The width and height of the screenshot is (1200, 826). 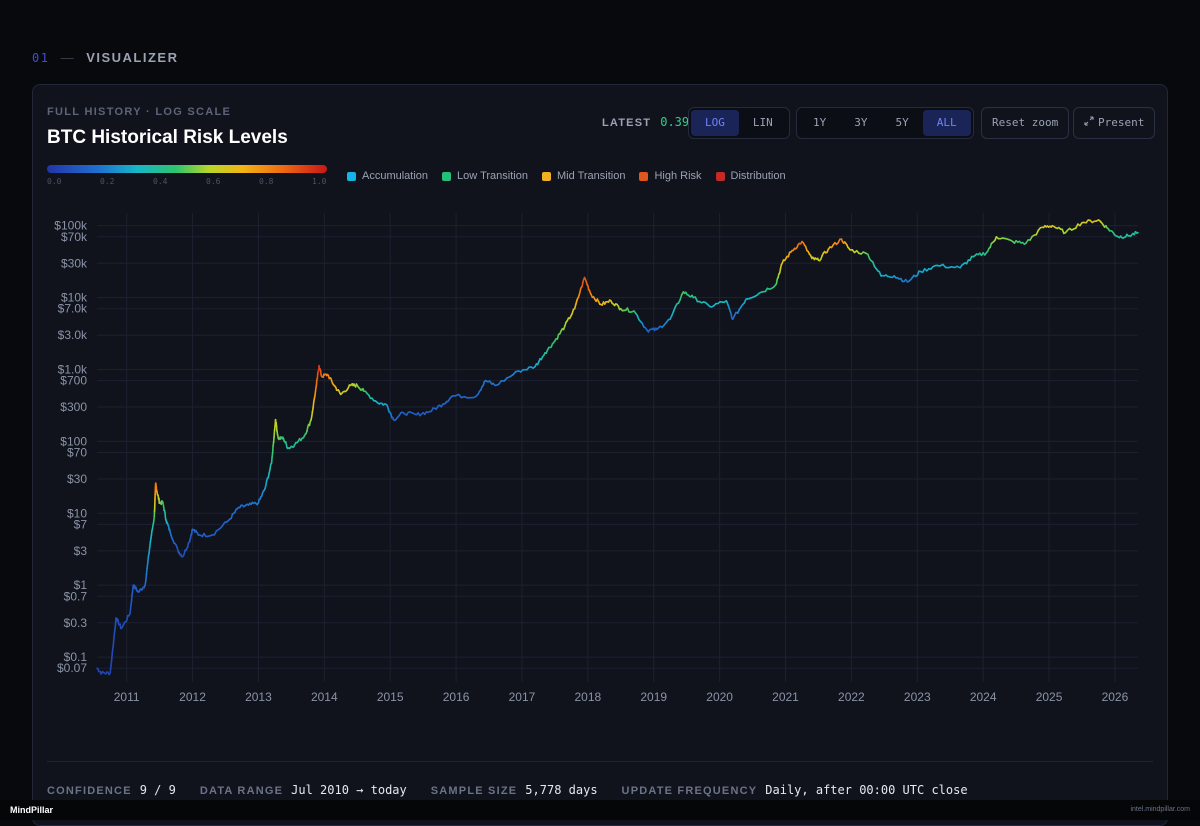 I want to click on x-tick-label: 2013, so click(x=258, y=697).